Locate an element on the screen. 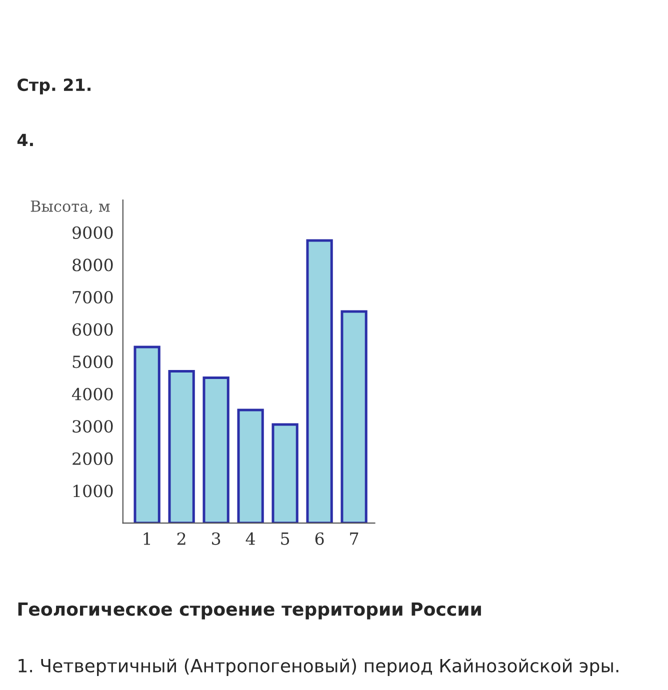 Image resolution: width=668 pixels, height=690 pixels. x-tick-label: 6 is located at coordinates (319, 538).